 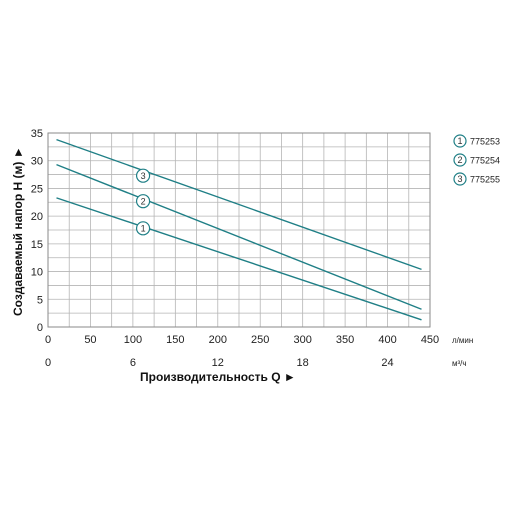 I want to click on legend-marker-label: 2, so click(x=459, y=160).